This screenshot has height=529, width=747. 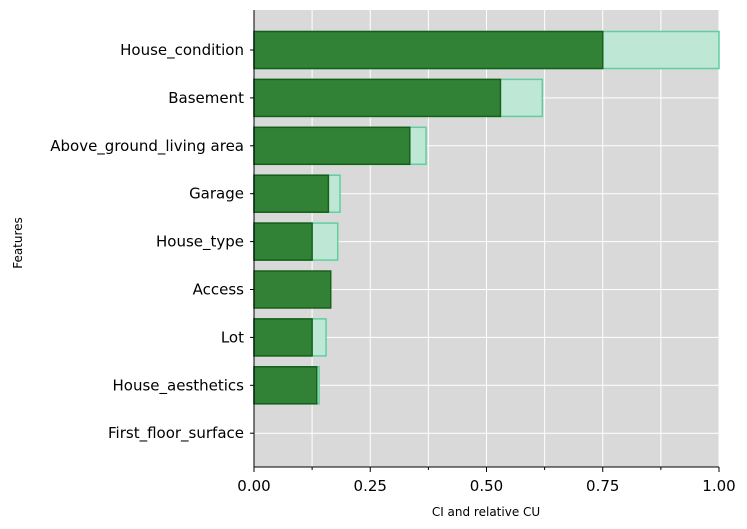 What do you see at coordinates (18, 243) in the screenshot?
I see `y-axis-label: Features` at bounding box center [18, 243].